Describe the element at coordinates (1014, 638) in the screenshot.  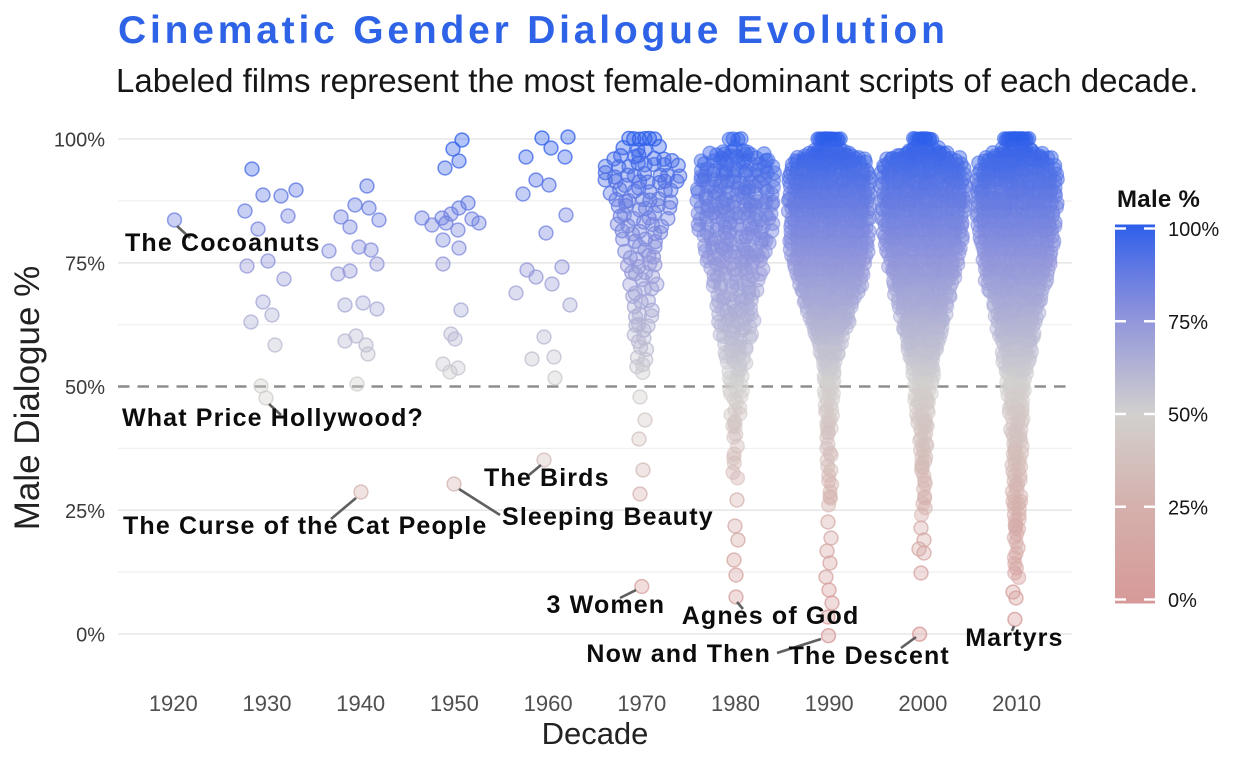
I see `svg-text: Martyrs` at that location.